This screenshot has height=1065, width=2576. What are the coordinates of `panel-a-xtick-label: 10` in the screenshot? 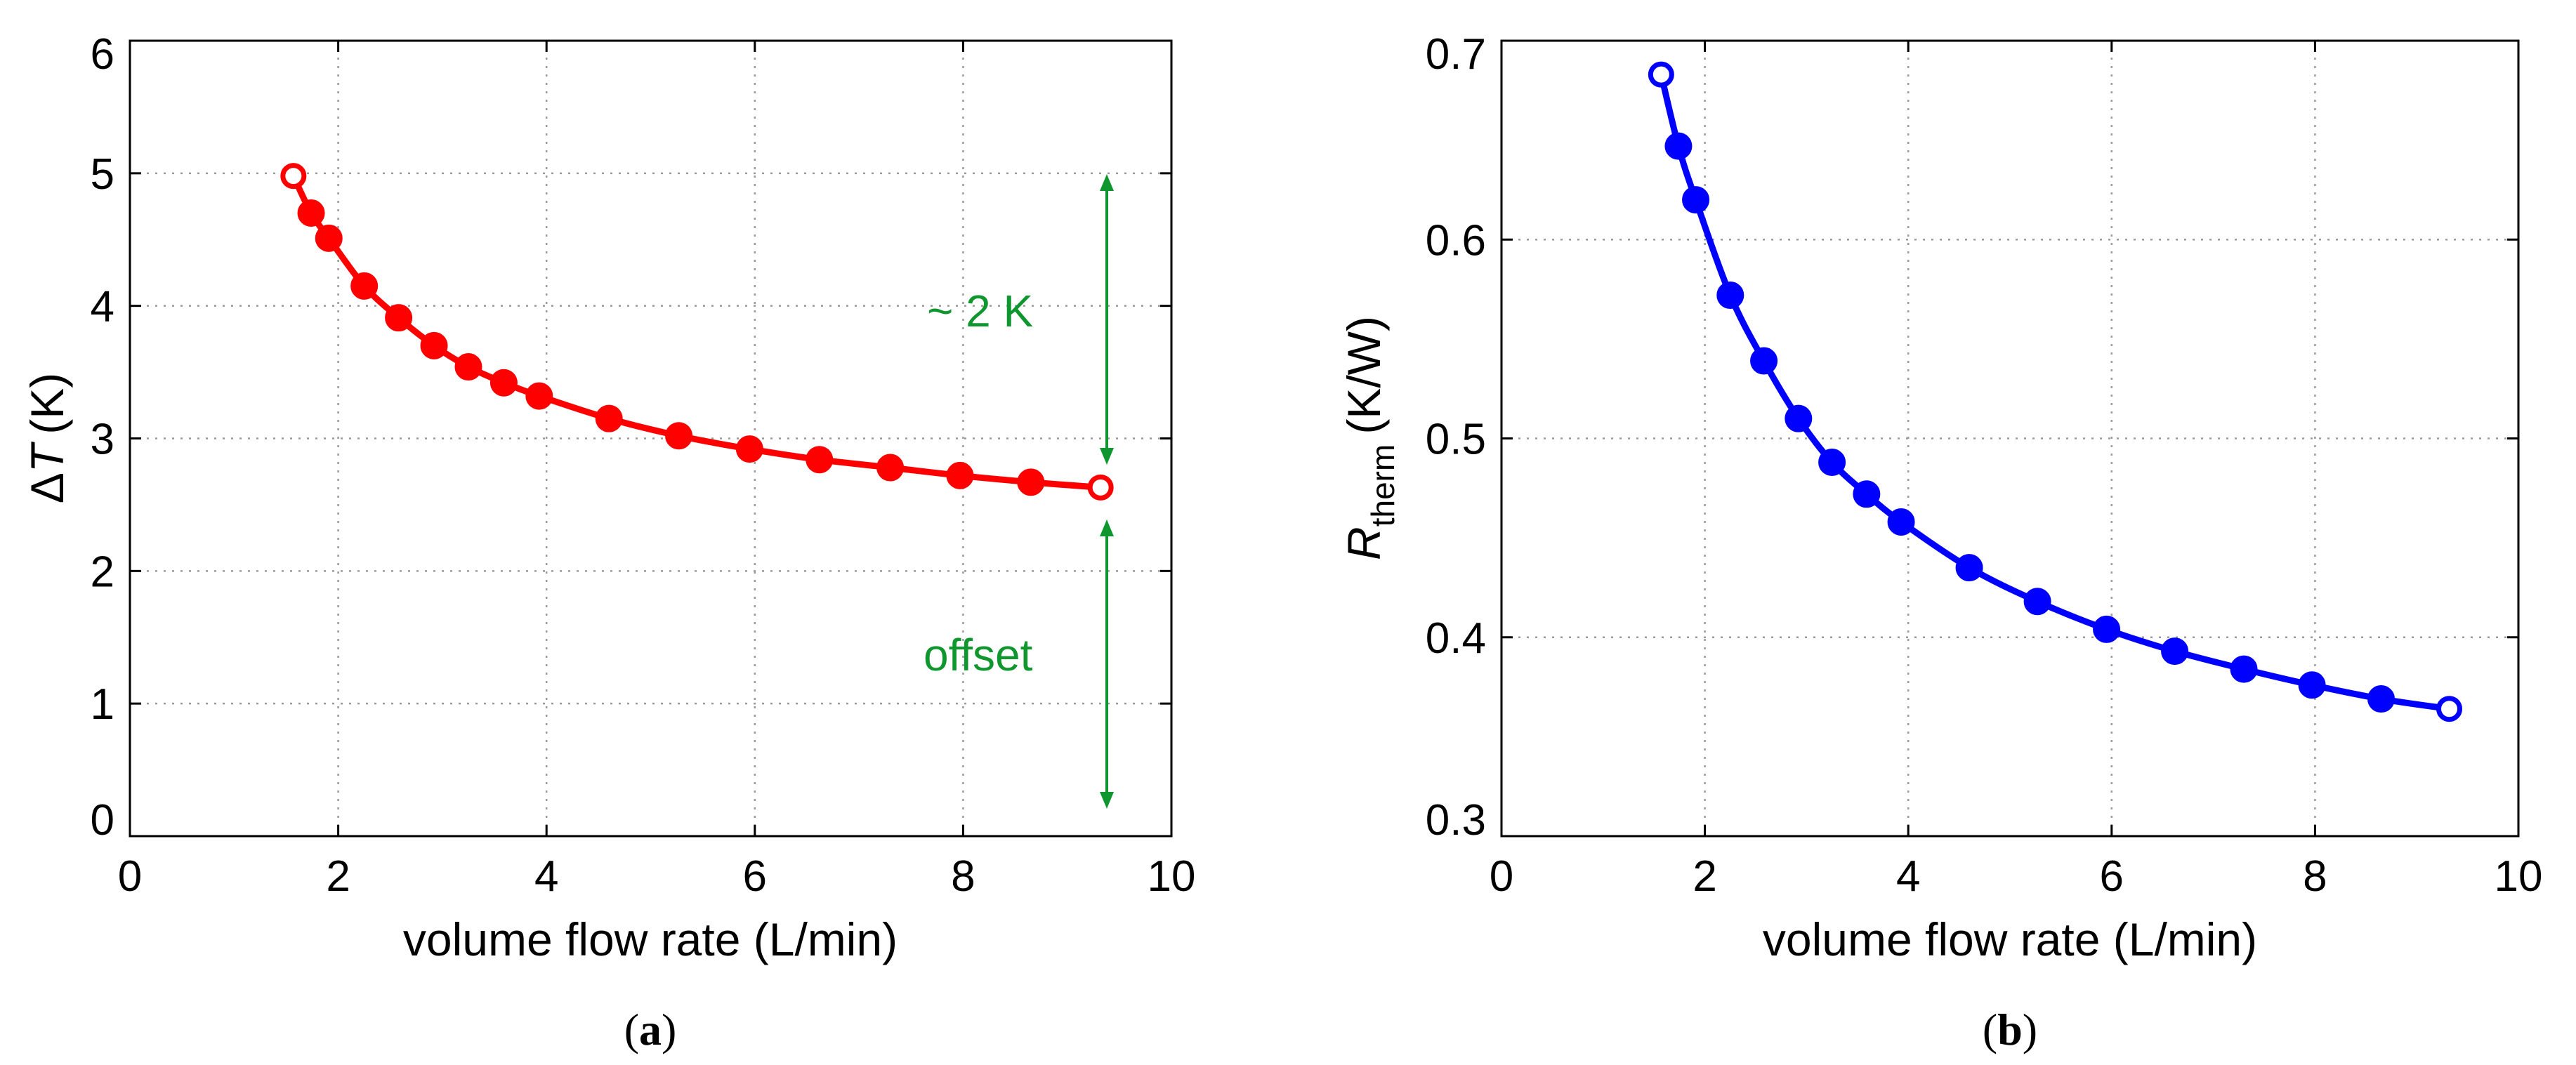 It's located at (1172, 876).